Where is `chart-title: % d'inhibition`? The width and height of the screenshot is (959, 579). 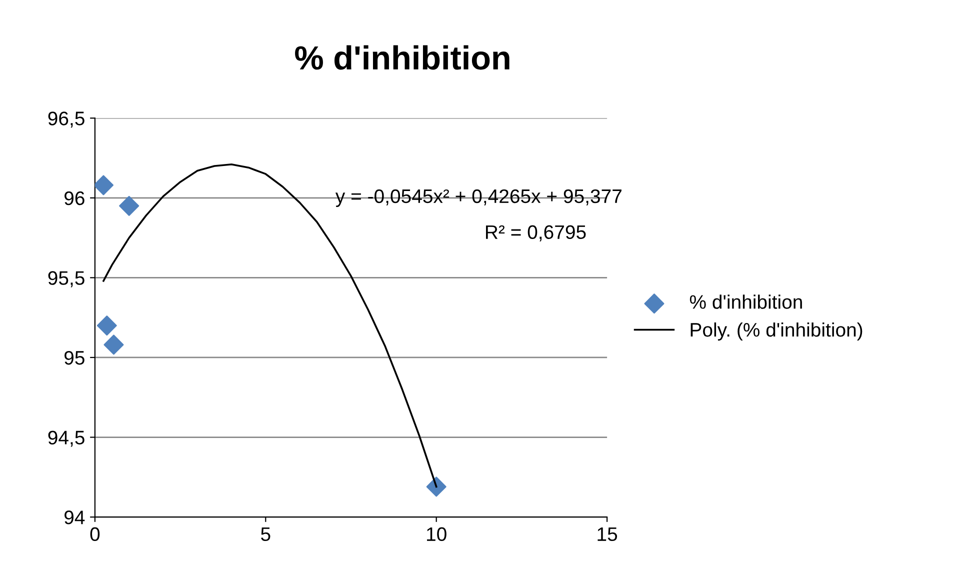
chart-title: % d'inhibition is located at coordinates (402, 57).